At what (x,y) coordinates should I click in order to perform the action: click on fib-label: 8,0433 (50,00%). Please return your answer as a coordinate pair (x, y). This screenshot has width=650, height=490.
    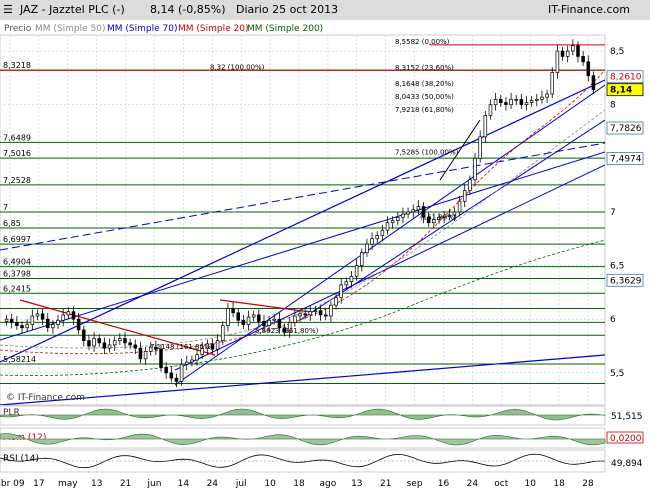
    Looking at the image, I should click on (424, 97).